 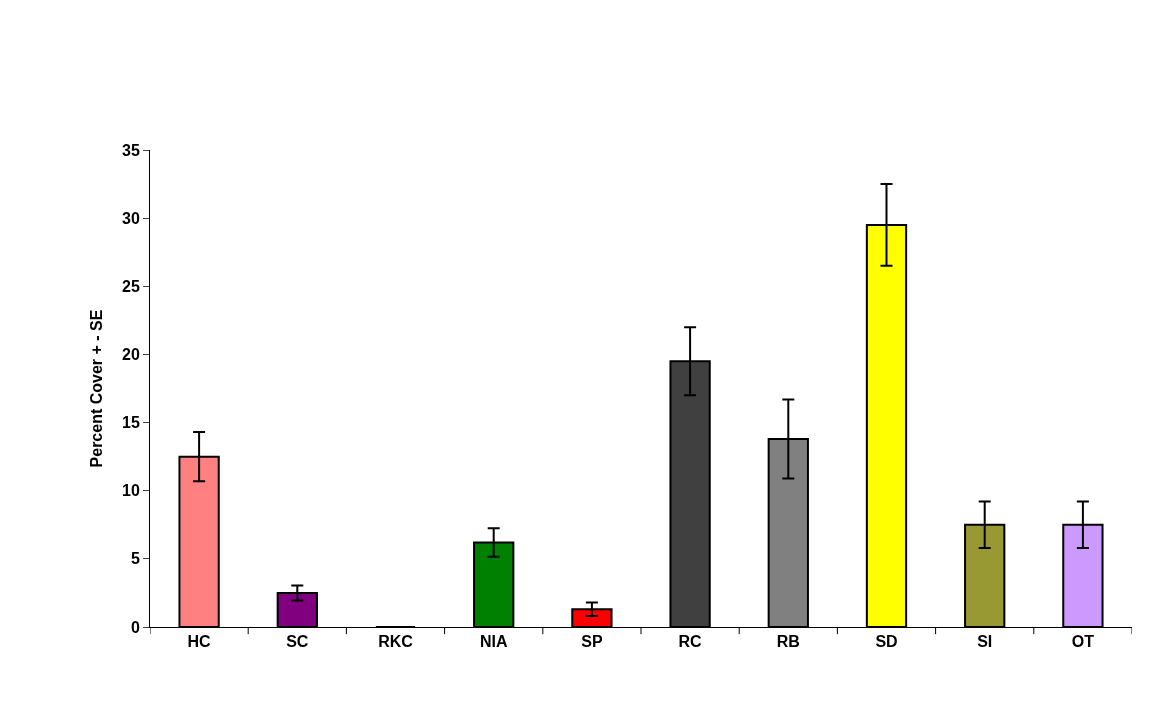 I want to click on y-tick-label: 10, so click(x=131, y=491).